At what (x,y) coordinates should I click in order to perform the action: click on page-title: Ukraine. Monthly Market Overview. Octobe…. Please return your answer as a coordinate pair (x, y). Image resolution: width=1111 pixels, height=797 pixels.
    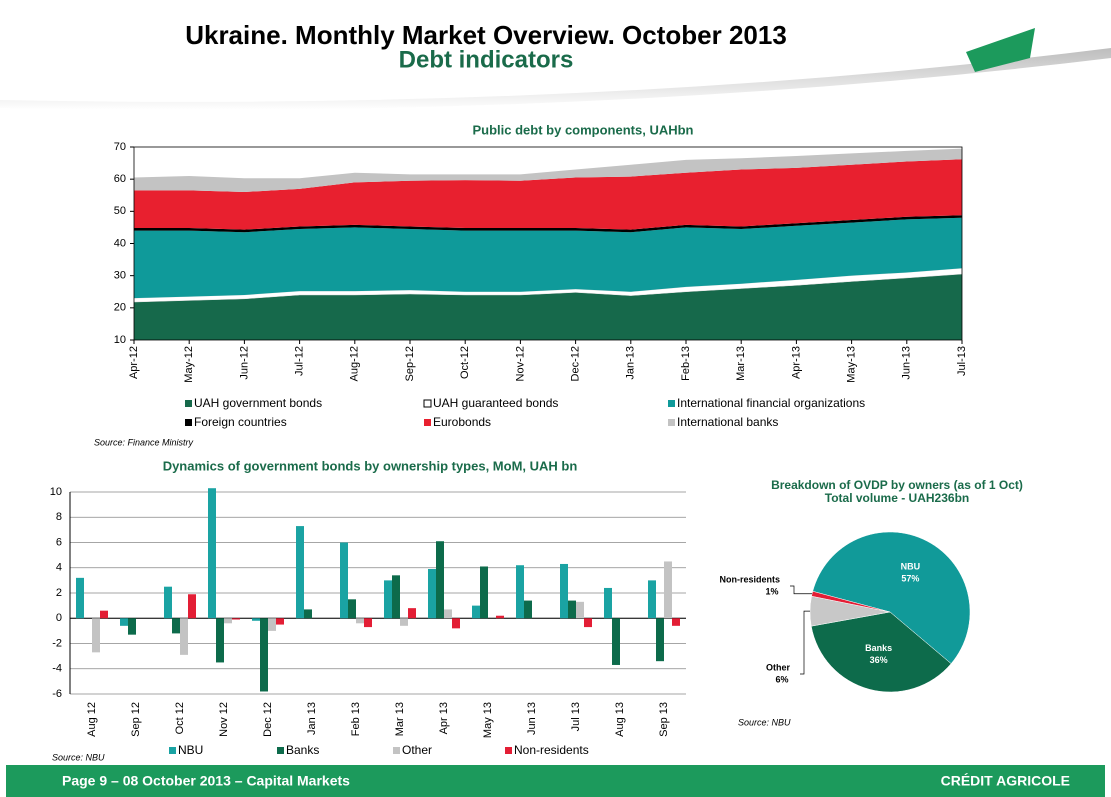
    Looking at the image, I should click on (486, 35).